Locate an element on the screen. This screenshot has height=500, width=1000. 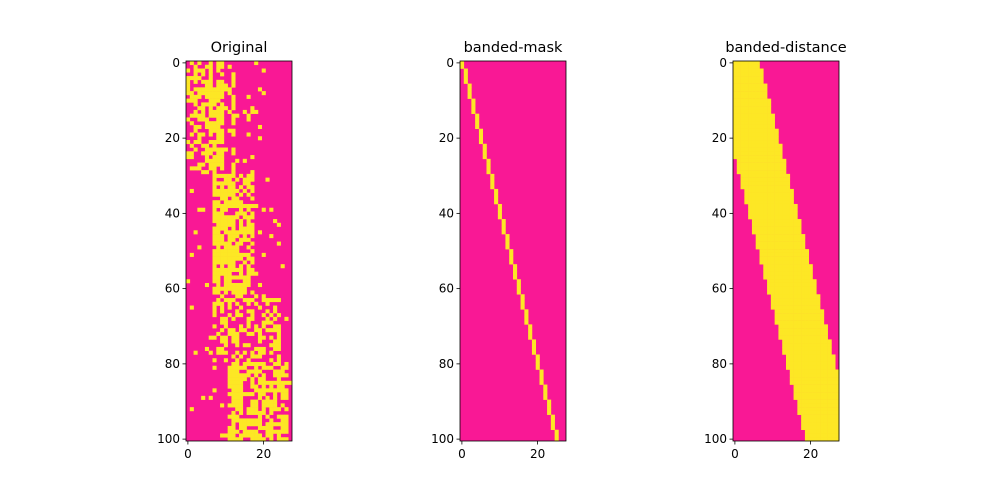
x-tick-label: 0 is located at coordinates (188, 454).